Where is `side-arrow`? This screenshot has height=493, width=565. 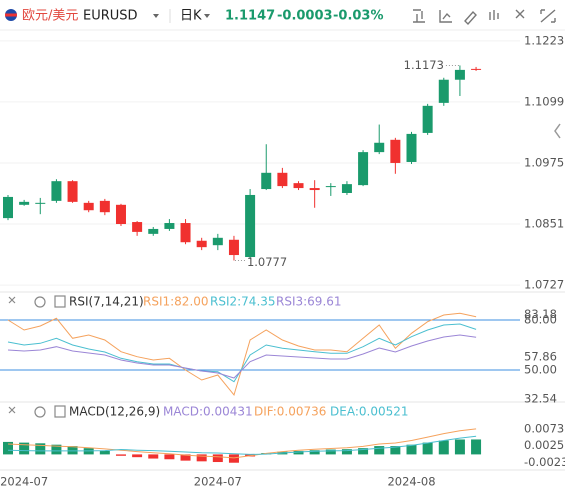
side-arrow is located at coordinates (557, 131).